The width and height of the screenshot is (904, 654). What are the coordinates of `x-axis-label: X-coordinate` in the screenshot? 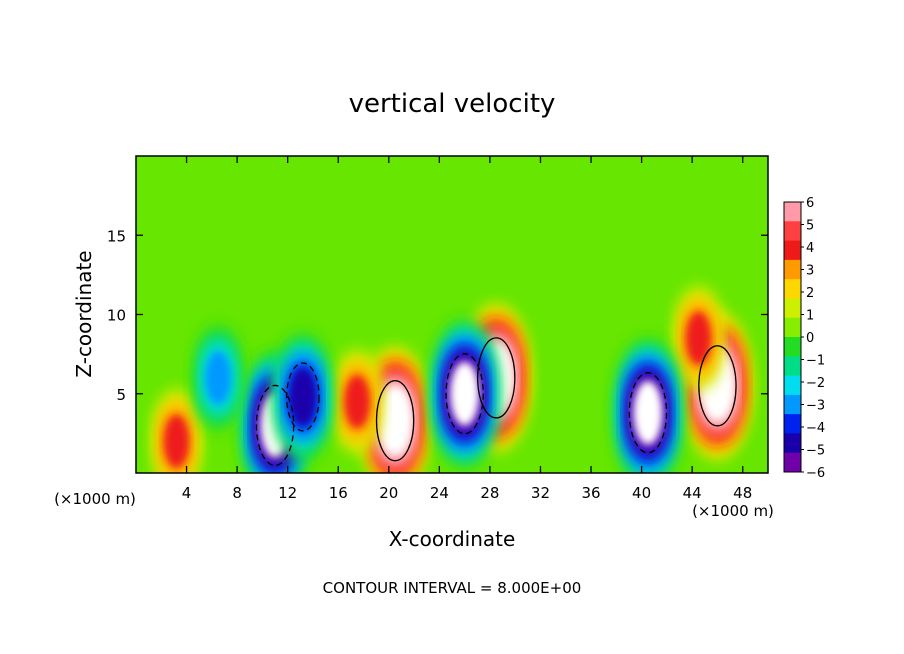 It's located at (452, 539).